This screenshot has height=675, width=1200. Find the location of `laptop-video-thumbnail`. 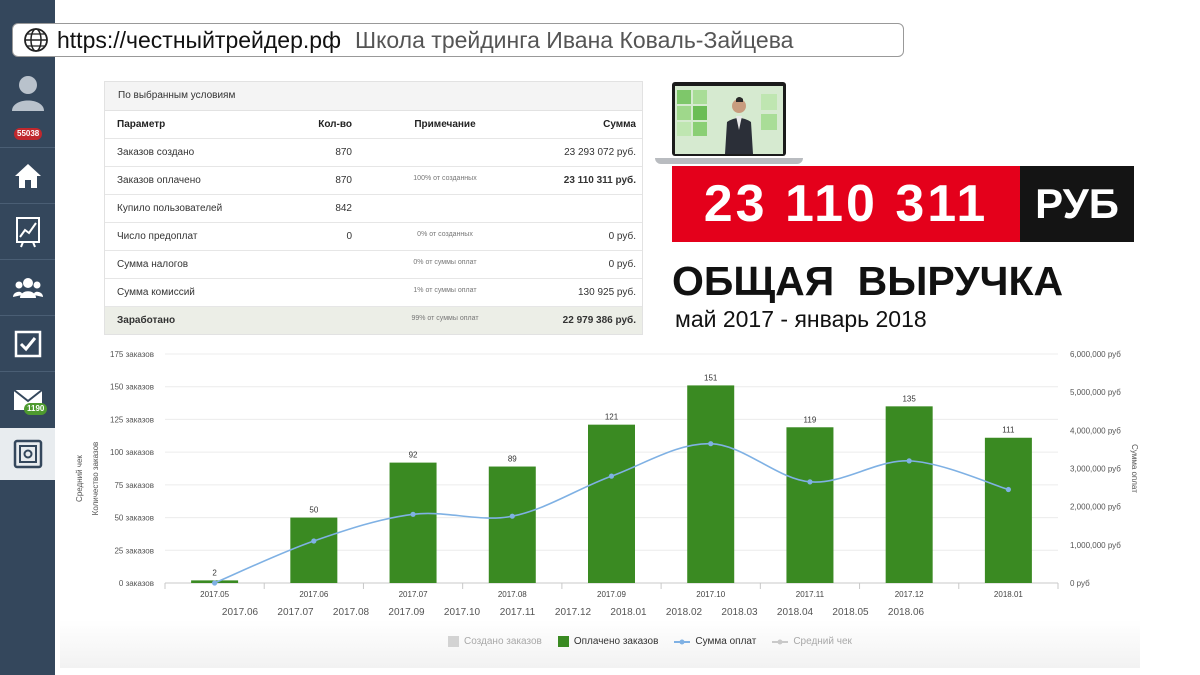

laptop-video-thumbnail is located at coordinates (729, 122).